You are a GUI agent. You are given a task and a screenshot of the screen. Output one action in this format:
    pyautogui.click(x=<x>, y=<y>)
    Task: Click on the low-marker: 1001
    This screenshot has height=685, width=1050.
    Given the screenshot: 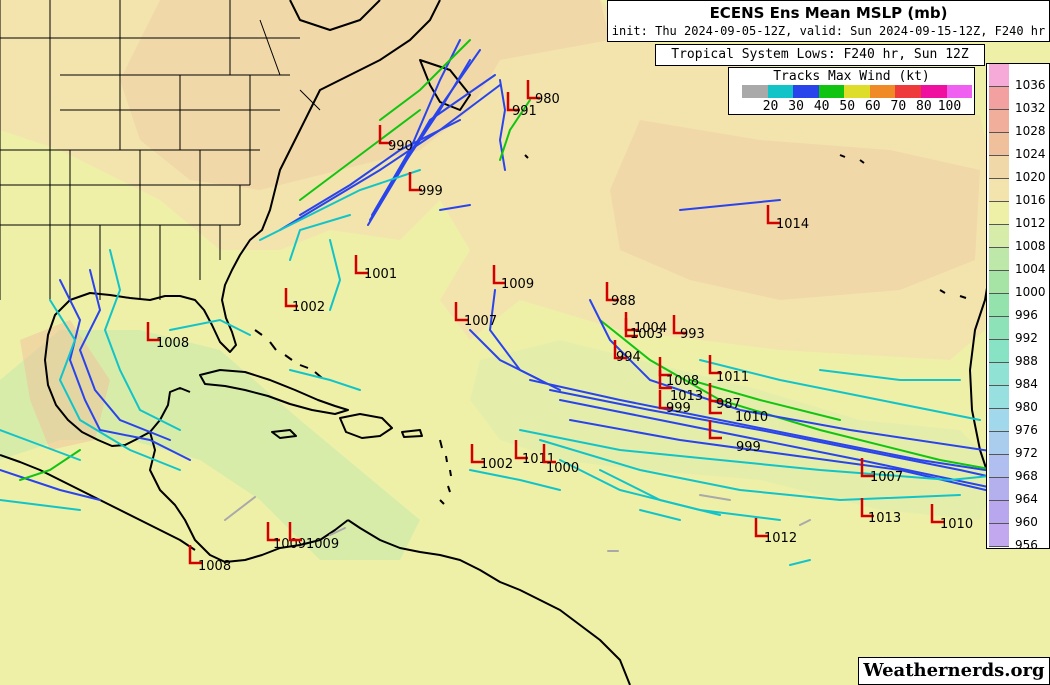 What is the action you would take?
    pyautogui.click(x=375, y=268)
    